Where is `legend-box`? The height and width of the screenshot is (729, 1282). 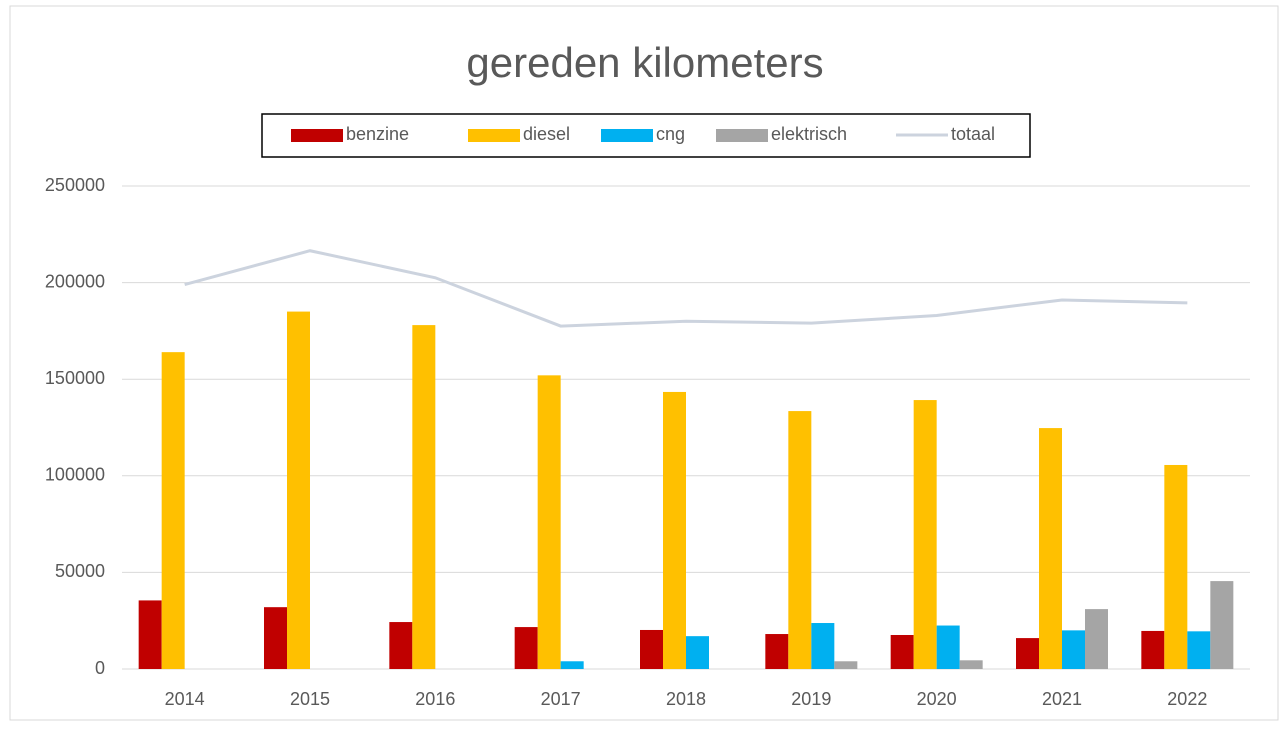 legend-box is located at coordinates (646, 135).